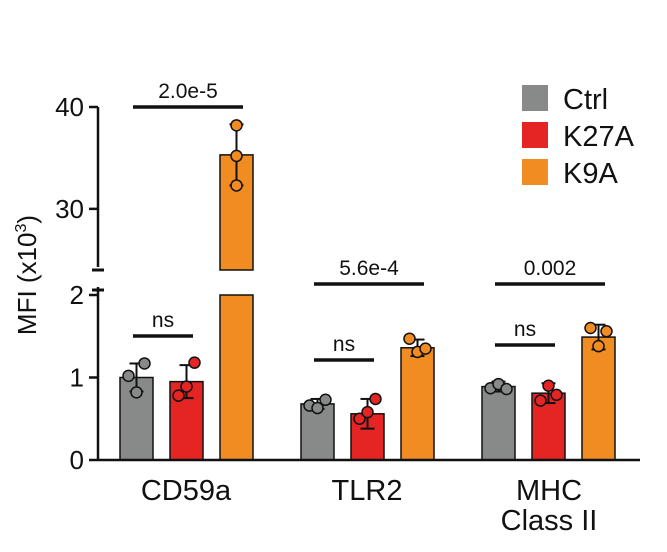  I want to click on legend-swatch-ctrl, so click(535, 98).